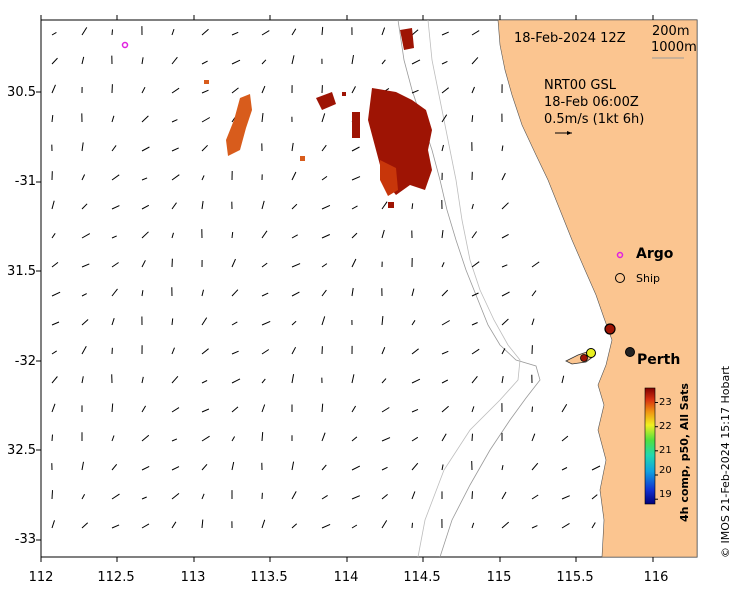  I want to click on legend-argo-label: Argo, so click(655, 254).